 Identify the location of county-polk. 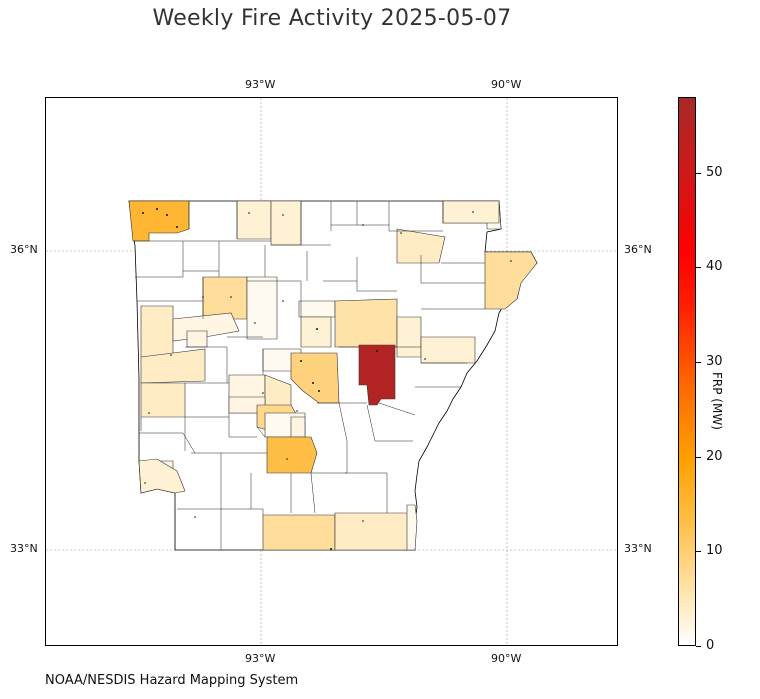
(163, 406).